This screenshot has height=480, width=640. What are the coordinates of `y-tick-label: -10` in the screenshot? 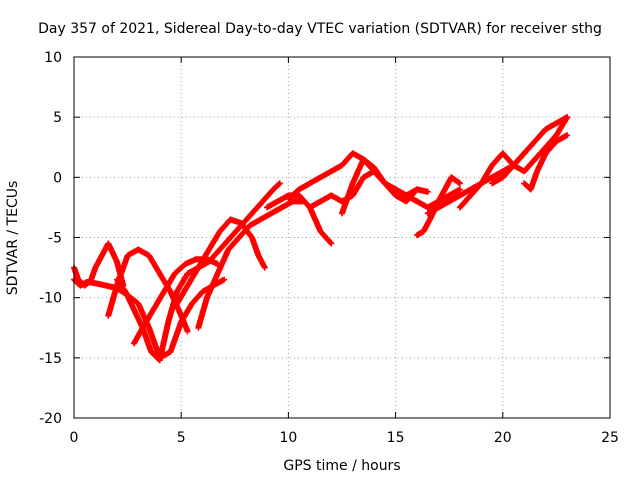 It's located at (50, 299).